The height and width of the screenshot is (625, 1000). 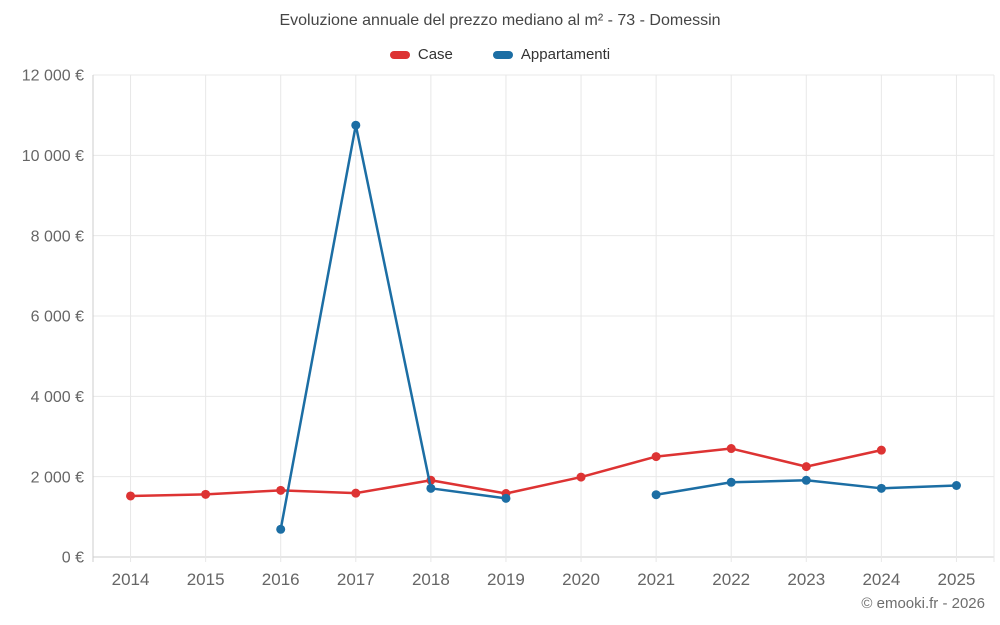 What do you see at coordinates (731, 579) in the screenshot?
I see `x-axis-tick-label: 2022` at bounding box center [731, 579].